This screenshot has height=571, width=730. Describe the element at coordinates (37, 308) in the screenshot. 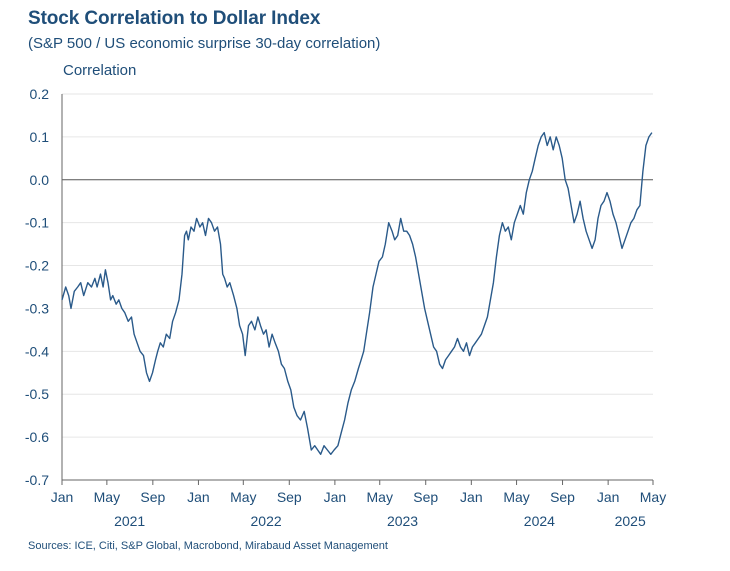

I see `y-tick-label: -0.3` at that location.